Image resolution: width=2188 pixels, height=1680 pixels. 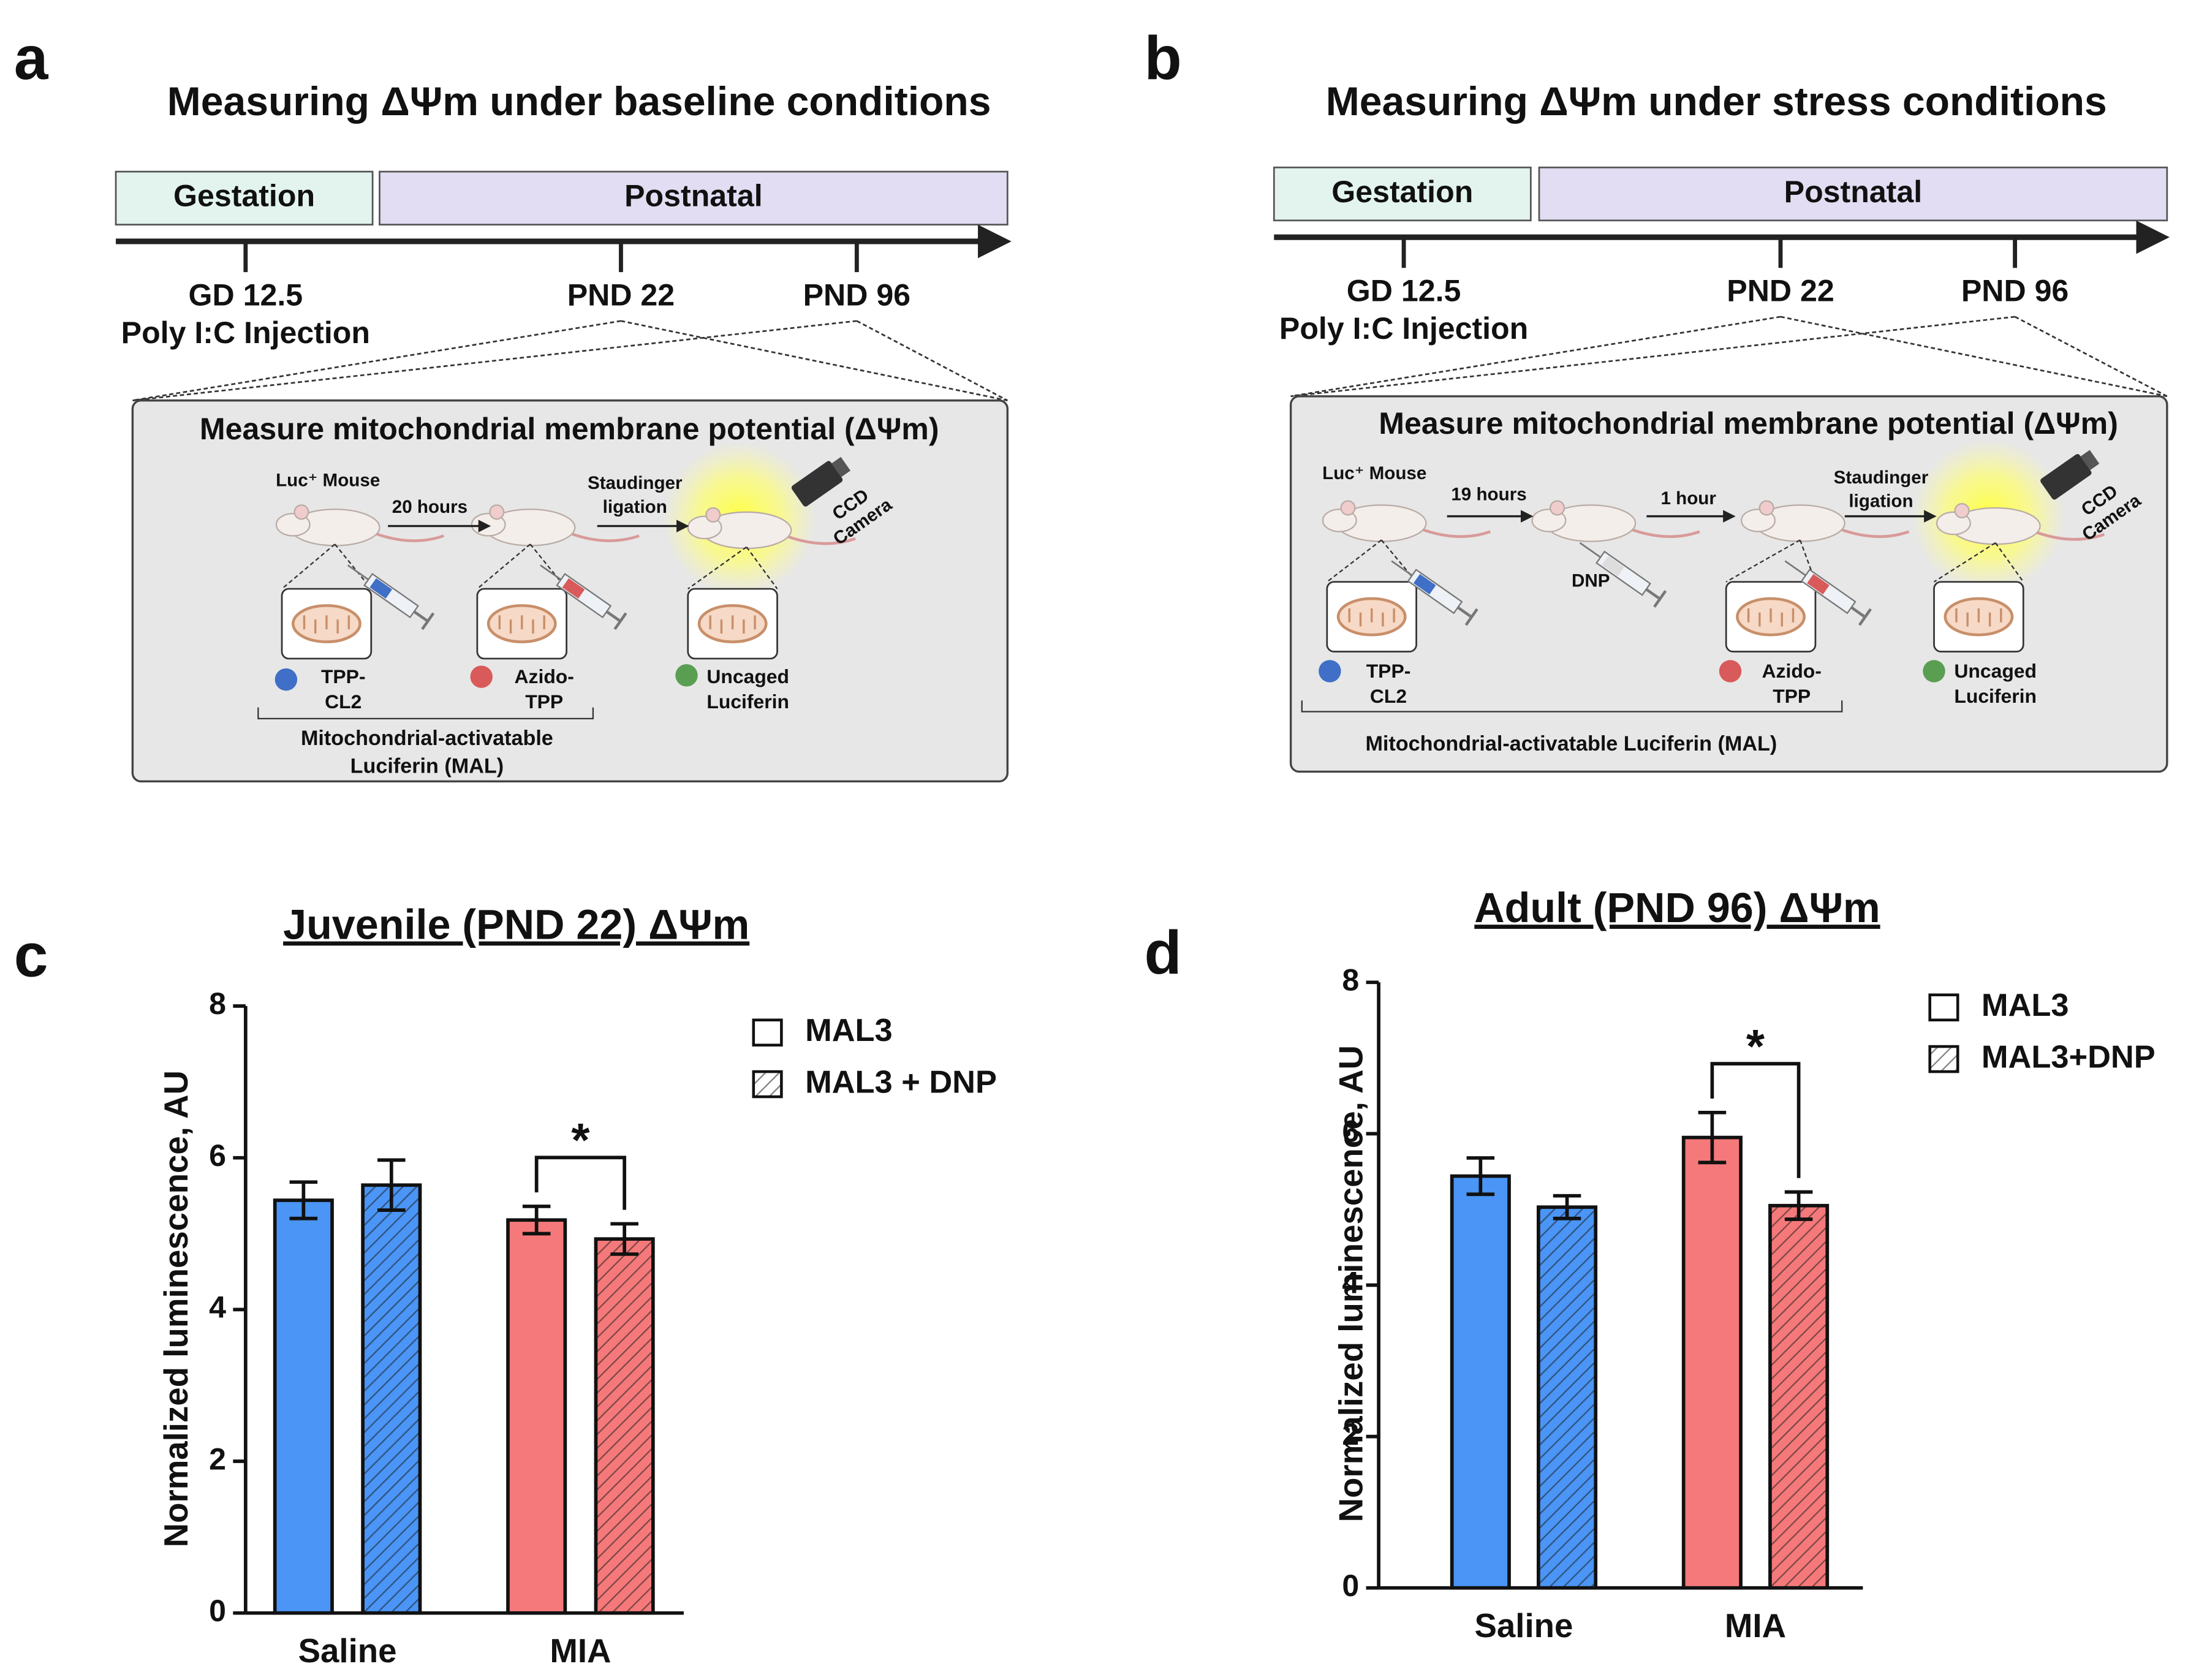 What do you see at coordinates (2069, 1057) in the screenshot?
I see `legend-label: MAL3+DNP` at bounding box center [2069, 1057].